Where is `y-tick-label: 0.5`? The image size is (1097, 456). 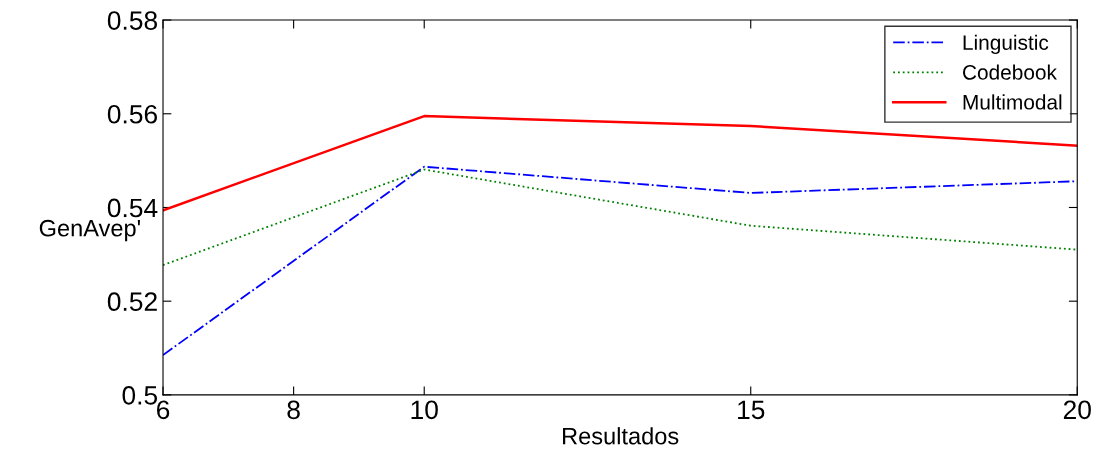 y-tick-label: 0.5 is located at coordinates (140, 395).